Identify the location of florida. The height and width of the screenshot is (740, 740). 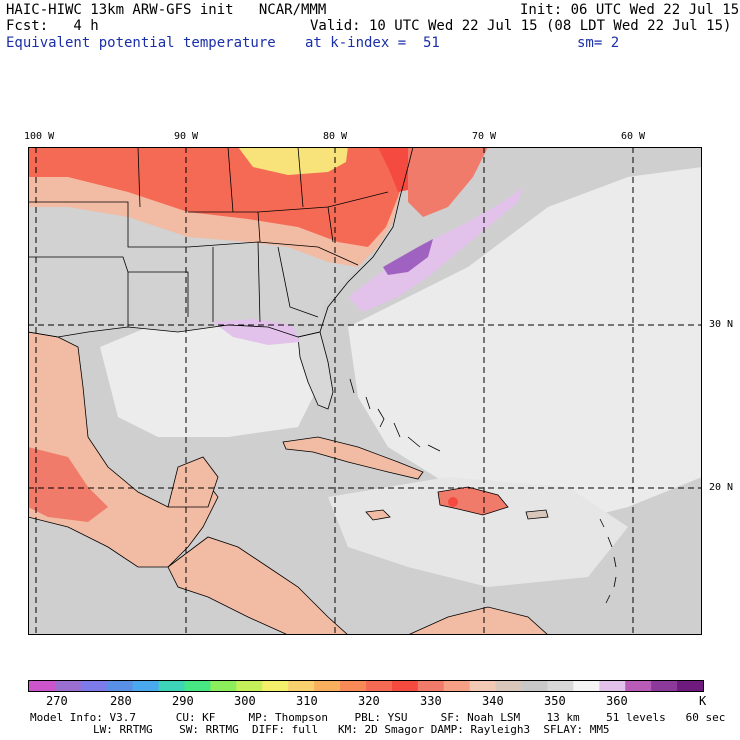
(315, 370).